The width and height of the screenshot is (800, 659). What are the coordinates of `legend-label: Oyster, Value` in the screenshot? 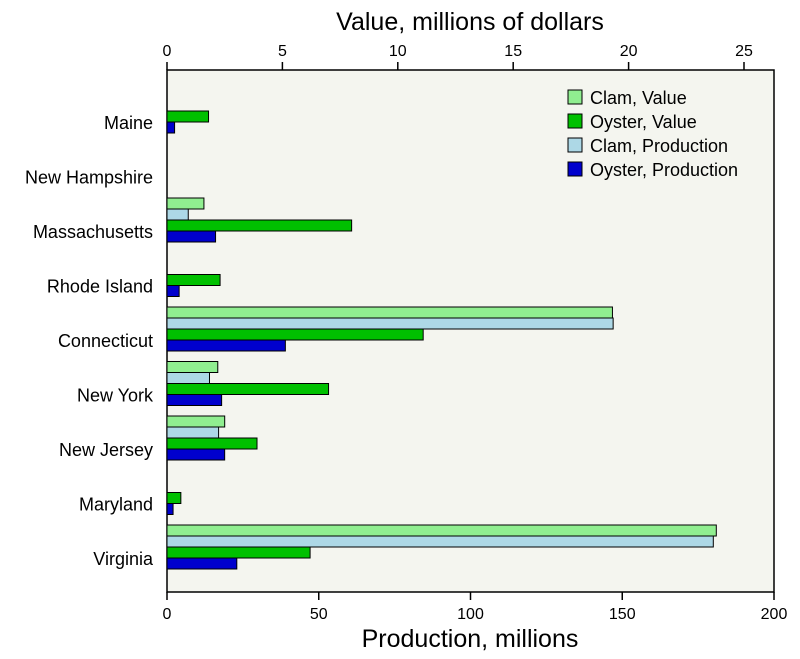 It's located at (643, 122).